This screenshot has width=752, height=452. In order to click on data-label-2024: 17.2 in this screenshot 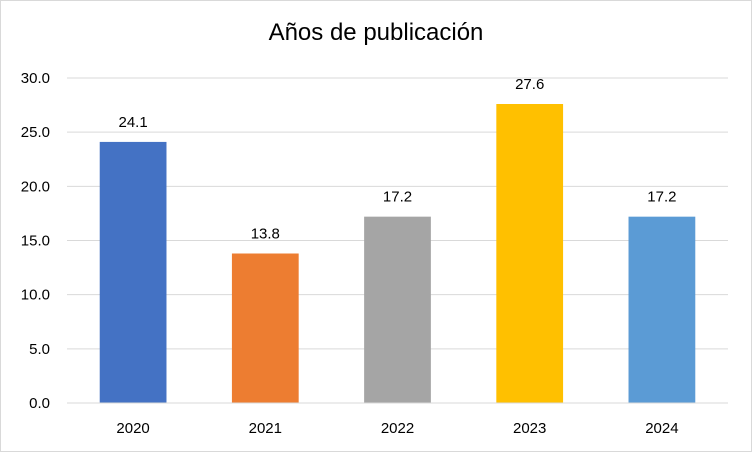, I will do `click(661, 197)`.